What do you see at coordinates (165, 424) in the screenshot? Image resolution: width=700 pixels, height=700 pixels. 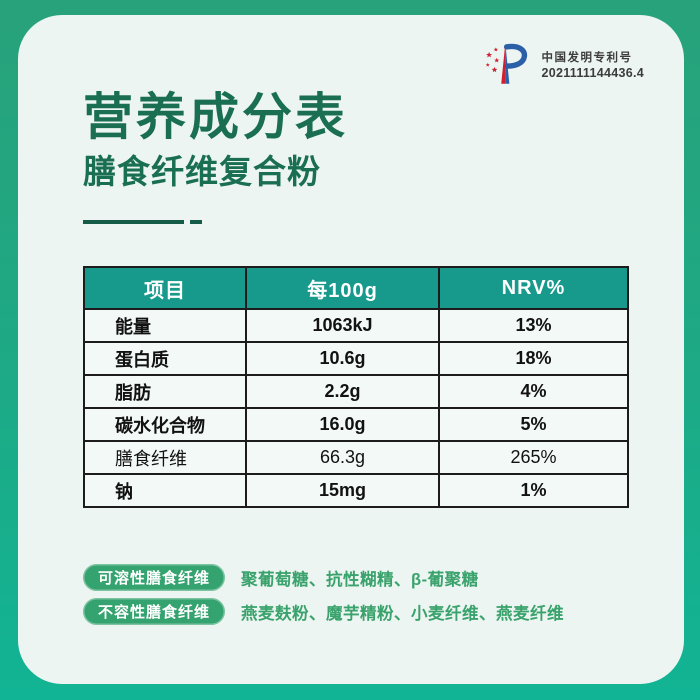 I see `nutrient-name: 碳水化合物` at bounding box center [165, 424].